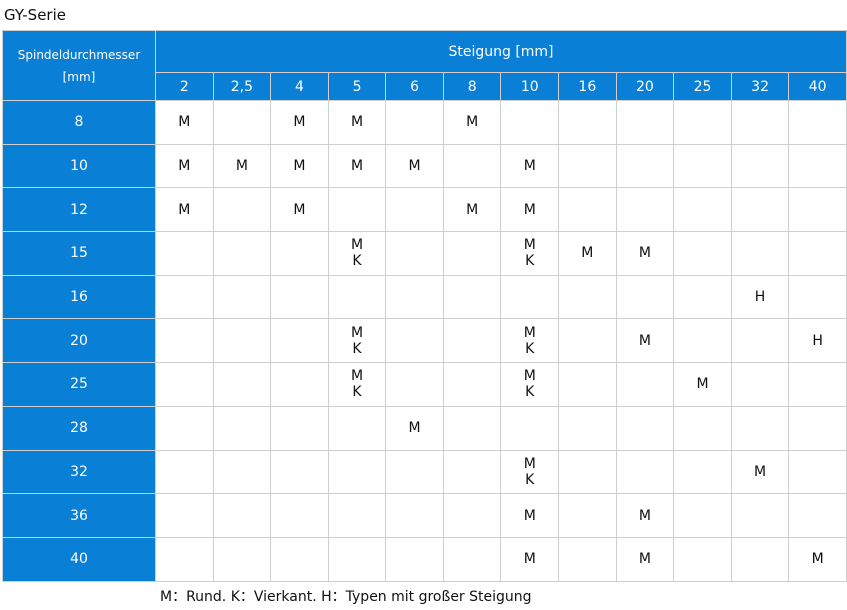  What do you see at coordinates (79, 515) in the screenshot?
I see `diameter-cell: 36` at bounding box center [79, 515].